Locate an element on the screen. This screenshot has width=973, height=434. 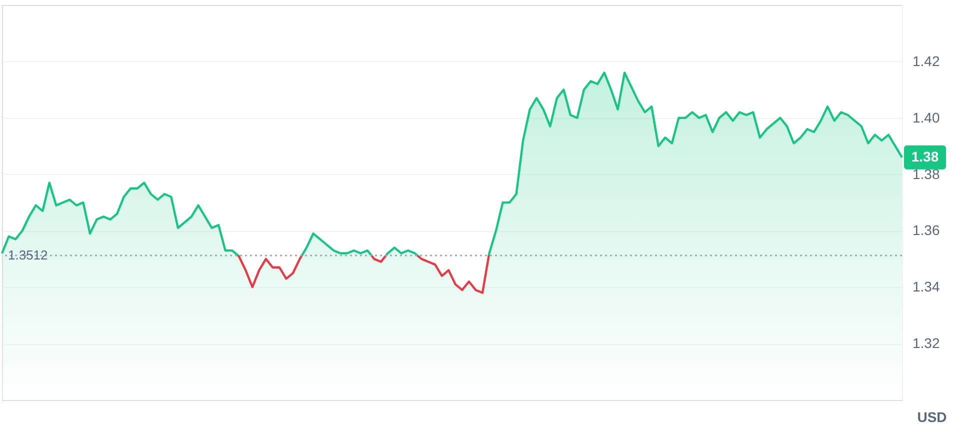
y-tick-label: 1.38 is located at coordinates (926, 174).